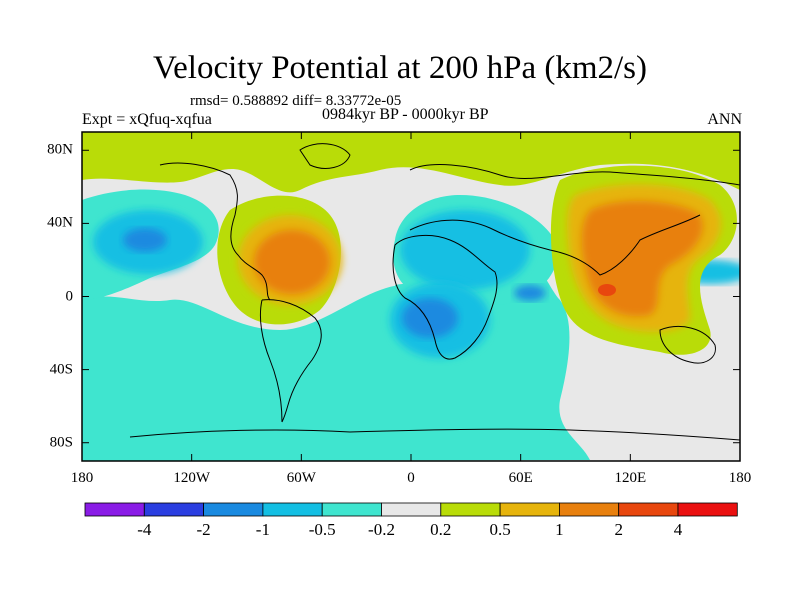 This screenshot has height=600, width=800. What do you see at coordinates (630, 478) in the screenshot?
I see `lon-label: 120E` at bounding box center [630, 478].